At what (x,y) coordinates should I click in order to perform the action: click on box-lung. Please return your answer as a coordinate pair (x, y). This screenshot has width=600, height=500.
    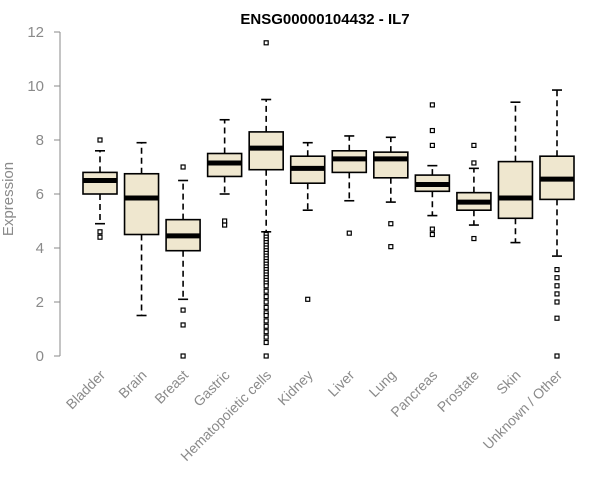
    Looking at the image, I should click on (391, 193).